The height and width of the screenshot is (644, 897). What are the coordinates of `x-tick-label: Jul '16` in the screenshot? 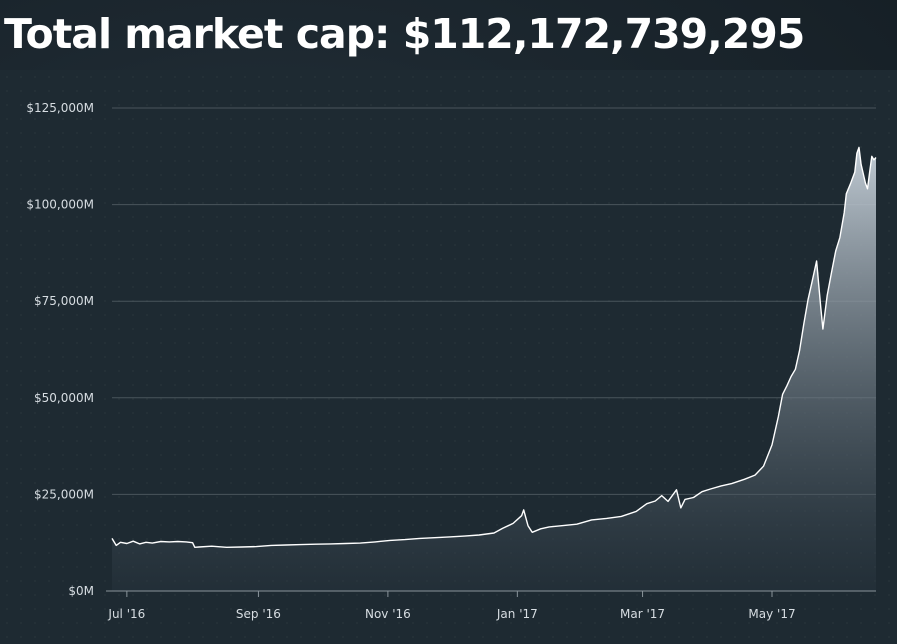 It's located at (126, 614).